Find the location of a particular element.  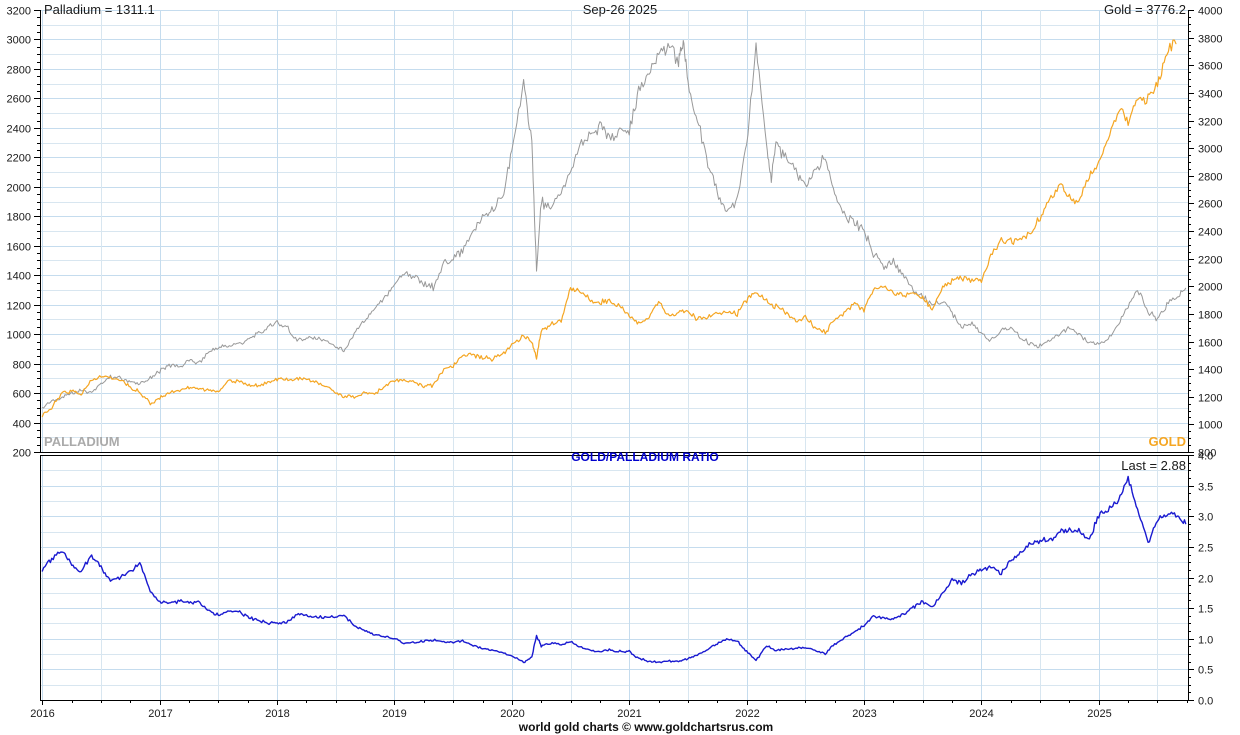

svg-text: 3800 is located at coordinates (1210, 40).